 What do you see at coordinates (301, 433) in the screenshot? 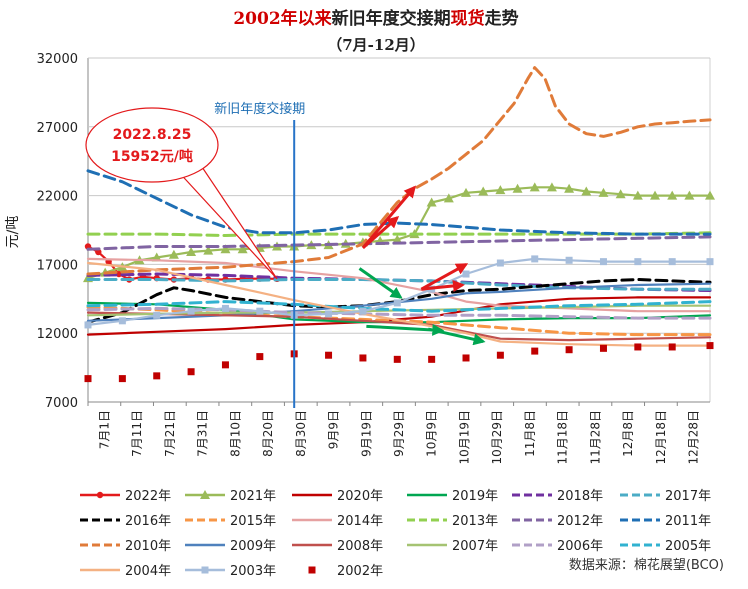
I see `x-tick-label: 8月30日` at bounding box center [301, 433].